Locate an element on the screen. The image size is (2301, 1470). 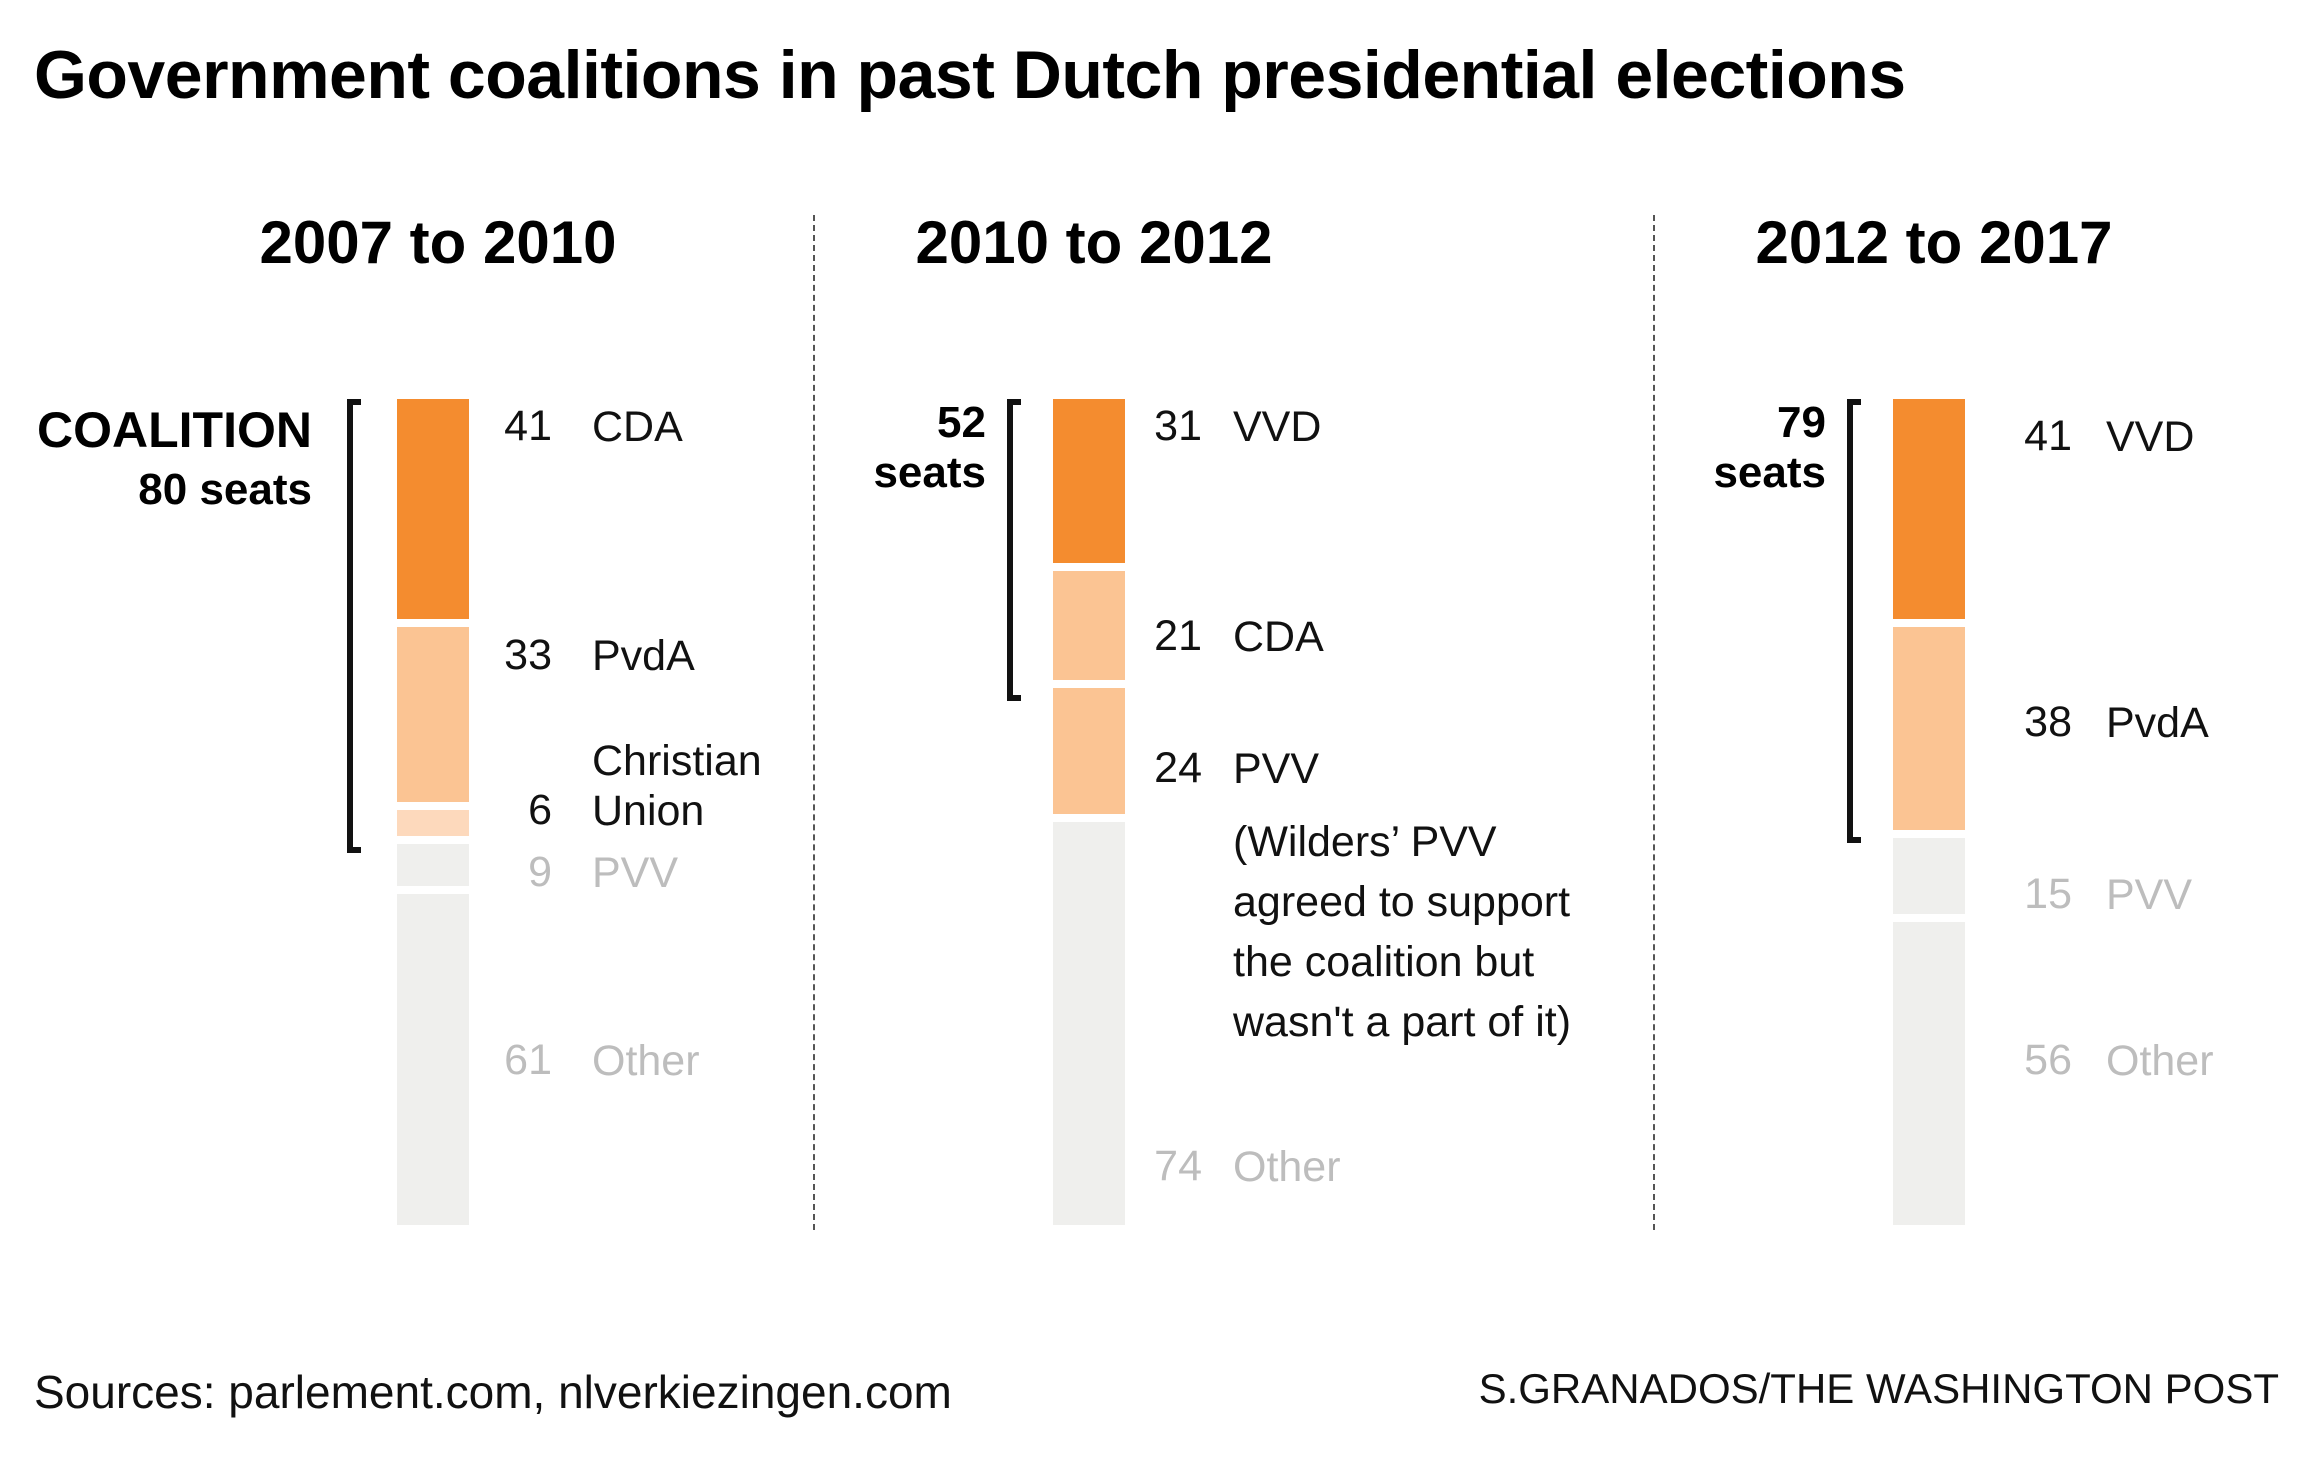
seat-count-christian-union: 6 is located at coordinates (540, 810).